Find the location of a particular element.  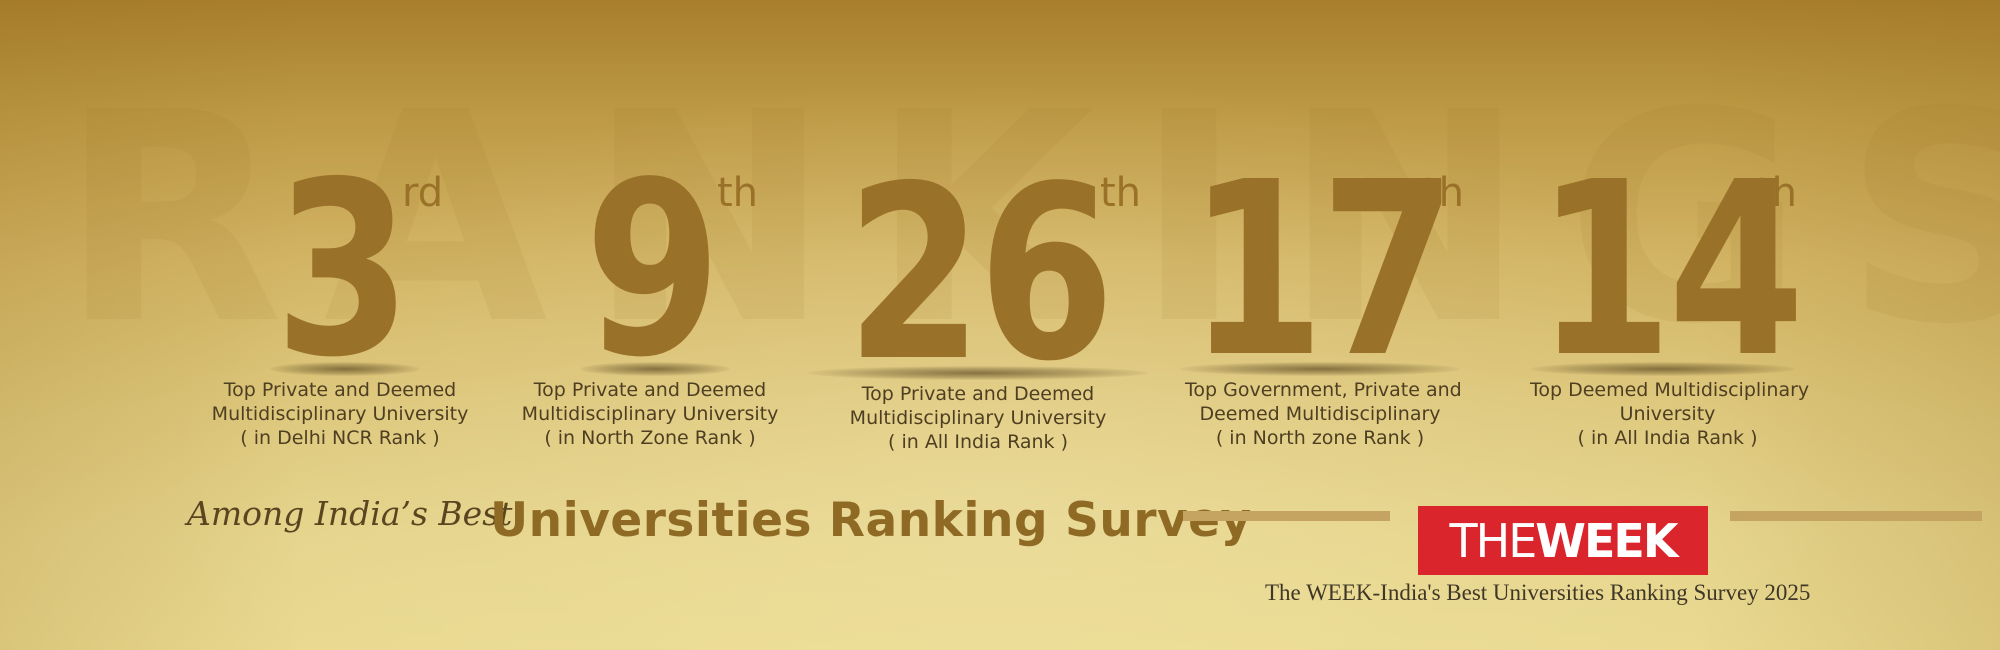

logo-text-week: WEEK is located at coordinates (1606, 540).